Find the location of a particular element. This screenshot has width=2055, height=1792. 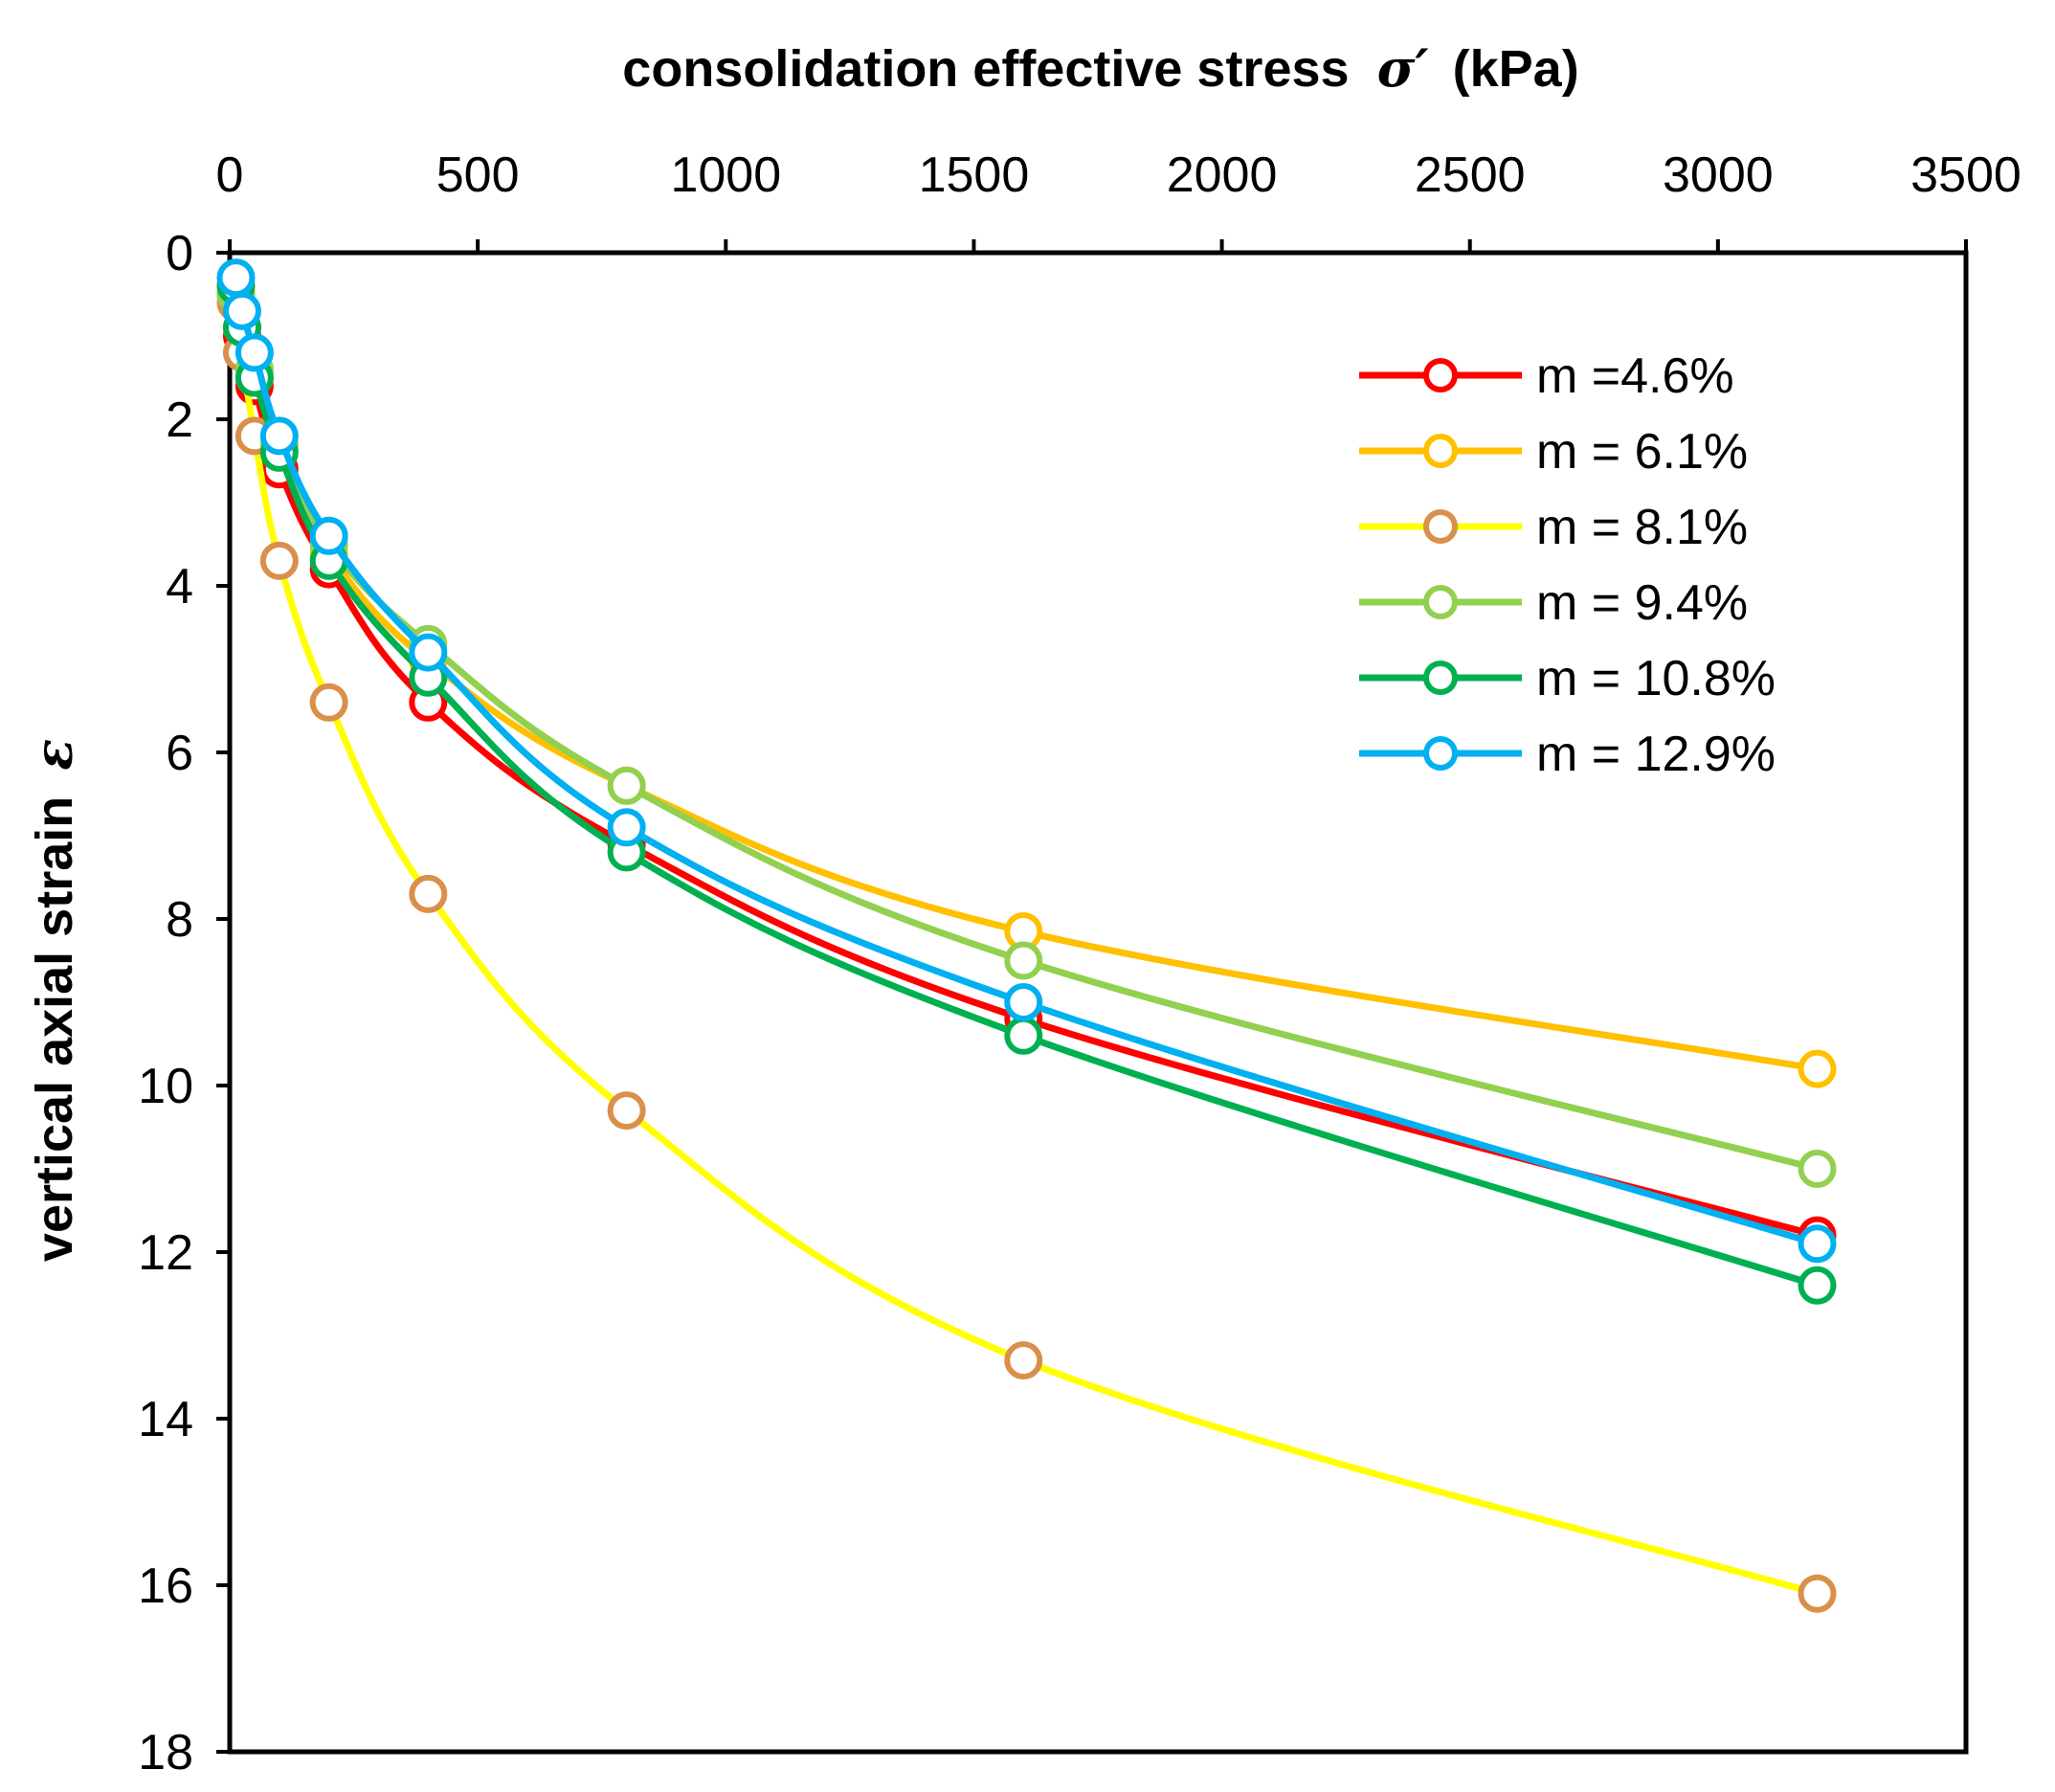

y-tick-label: 14 is located at coordinates (165, 1420).